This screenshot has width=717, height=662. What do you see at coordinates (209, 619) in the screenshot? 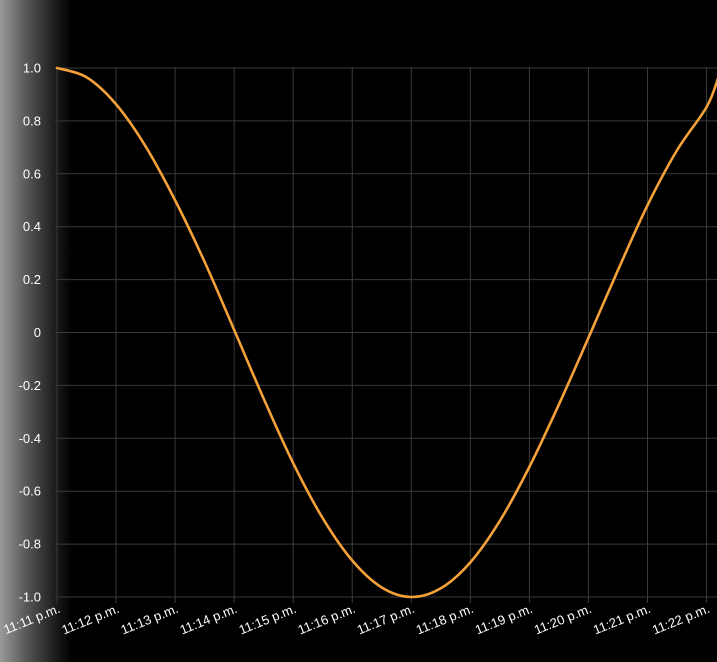
I see `x-tick-label: 11:14 p.m.` at bounding box center [209, 619].